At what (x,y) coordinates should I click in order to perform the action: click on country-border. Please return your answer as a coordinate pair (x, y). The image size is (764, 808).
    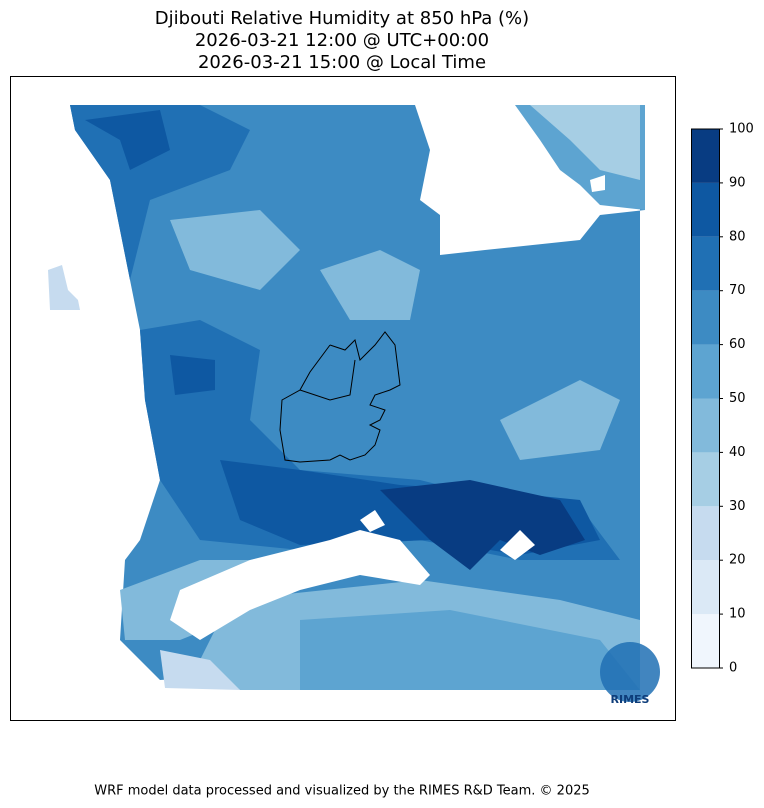
    Looking at the image, I should click on (340, 397).